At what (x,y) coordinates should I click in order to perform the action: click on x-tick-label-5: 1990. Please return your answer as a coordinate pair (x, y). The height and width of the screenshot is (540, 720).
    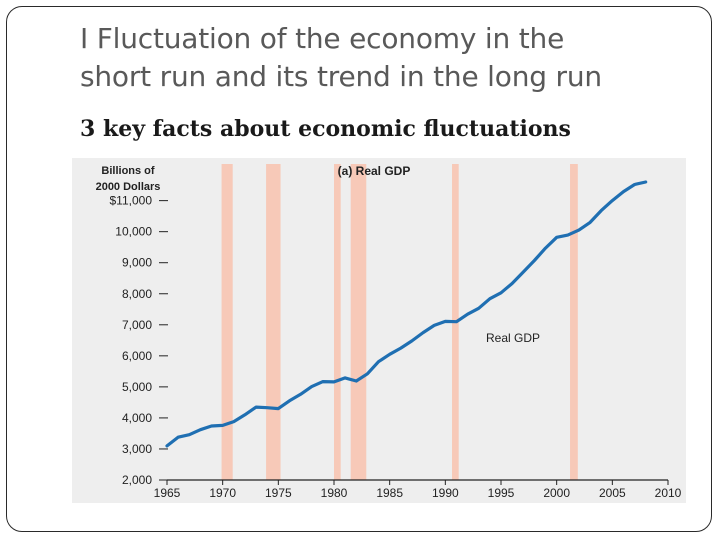
    Looking at the image, I should click on (445, 493).